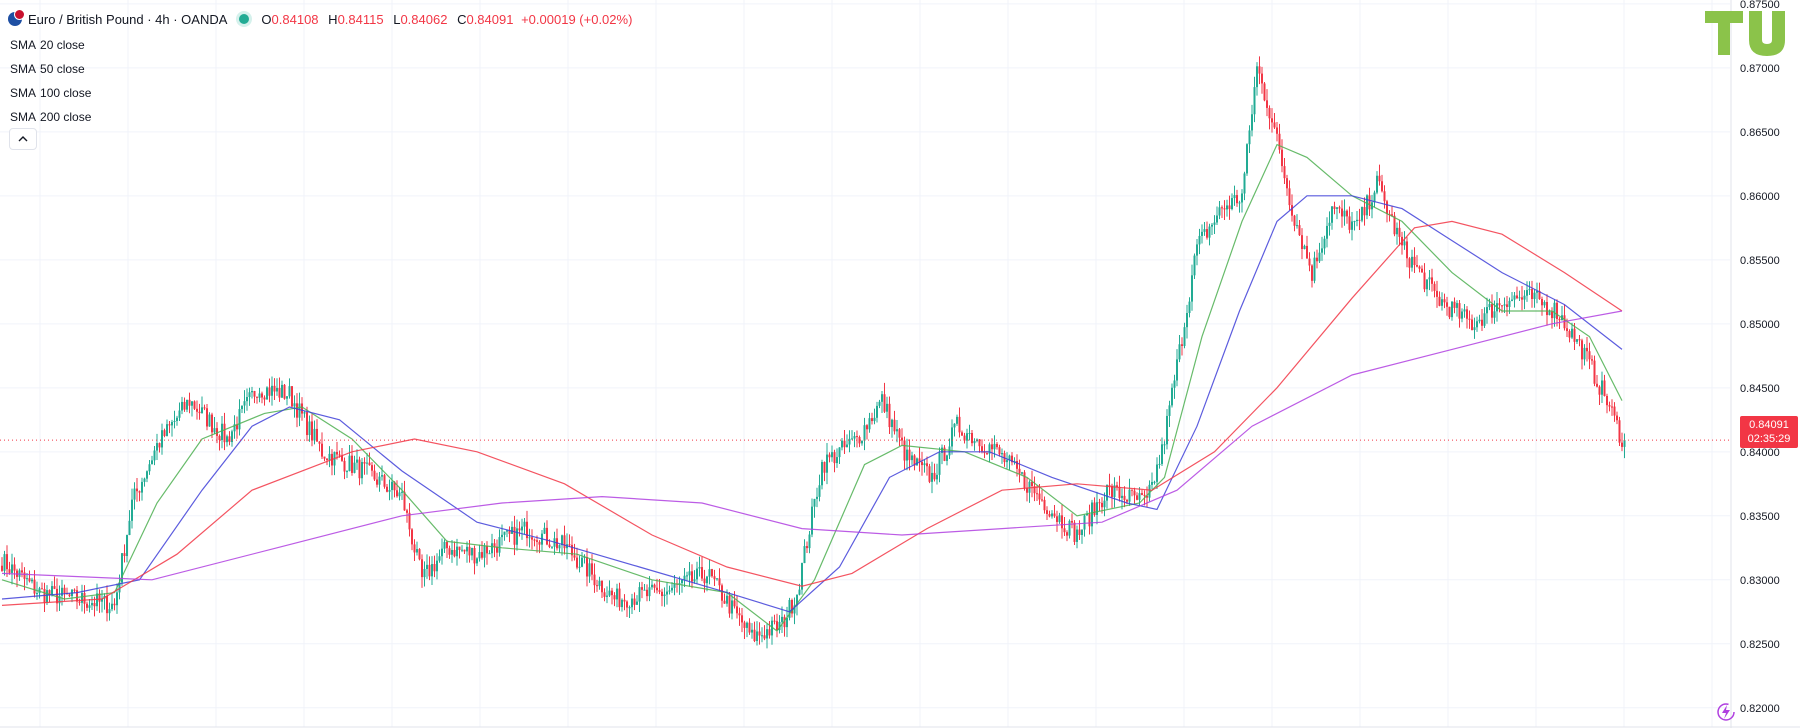  Describe the element at coordinates (333, 19) in the screenshot. I see `high-label: H` at that location.